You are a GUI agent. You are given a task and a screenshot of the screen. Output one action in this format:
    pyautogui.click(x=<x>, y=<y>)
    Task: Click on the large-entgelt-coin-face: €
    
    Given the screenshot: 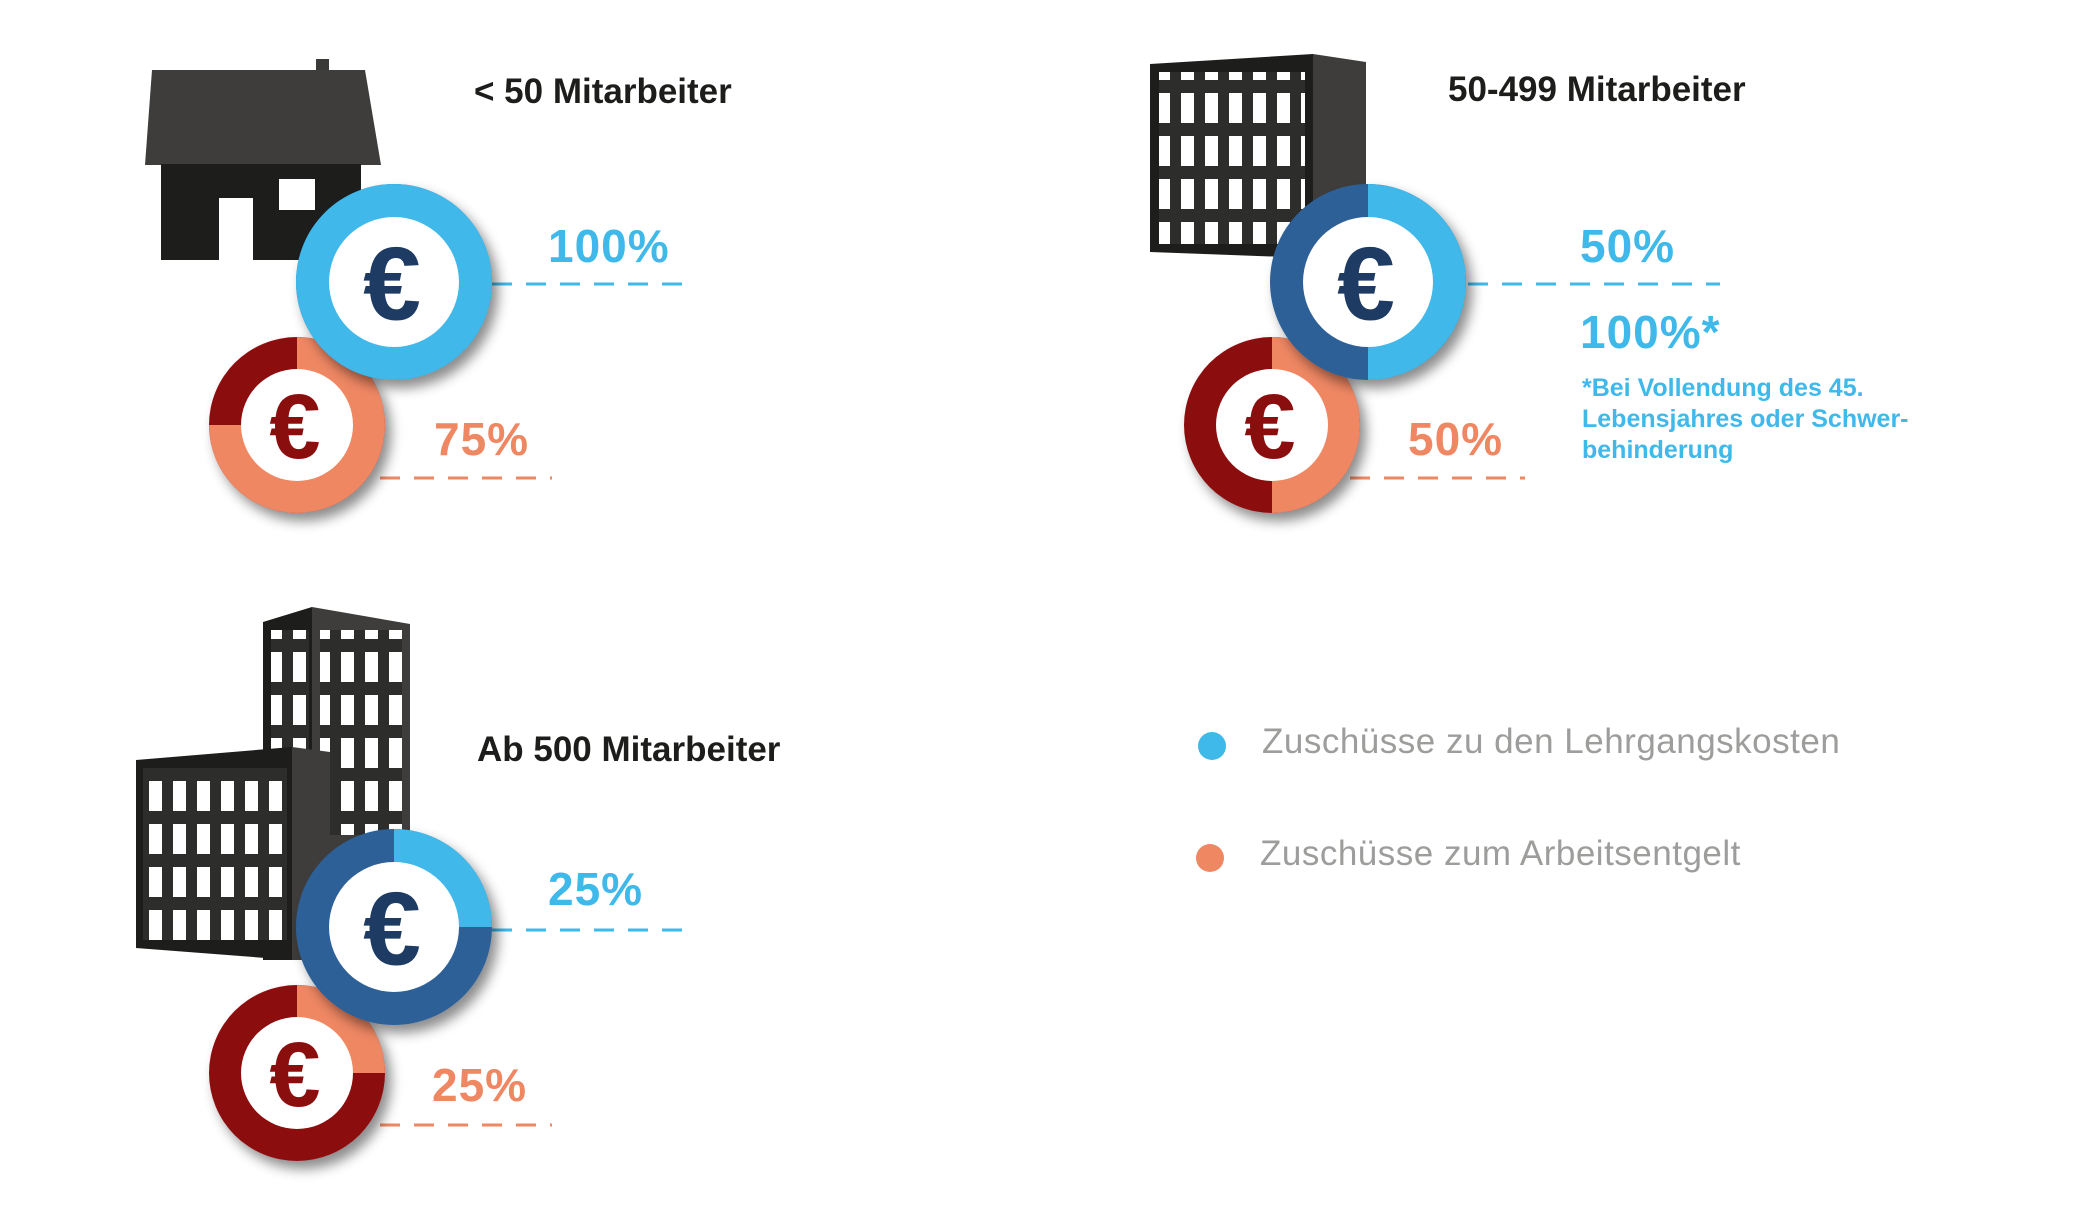 What is the action you would take?
    pyautogui.click(x=297, y=1073)
    